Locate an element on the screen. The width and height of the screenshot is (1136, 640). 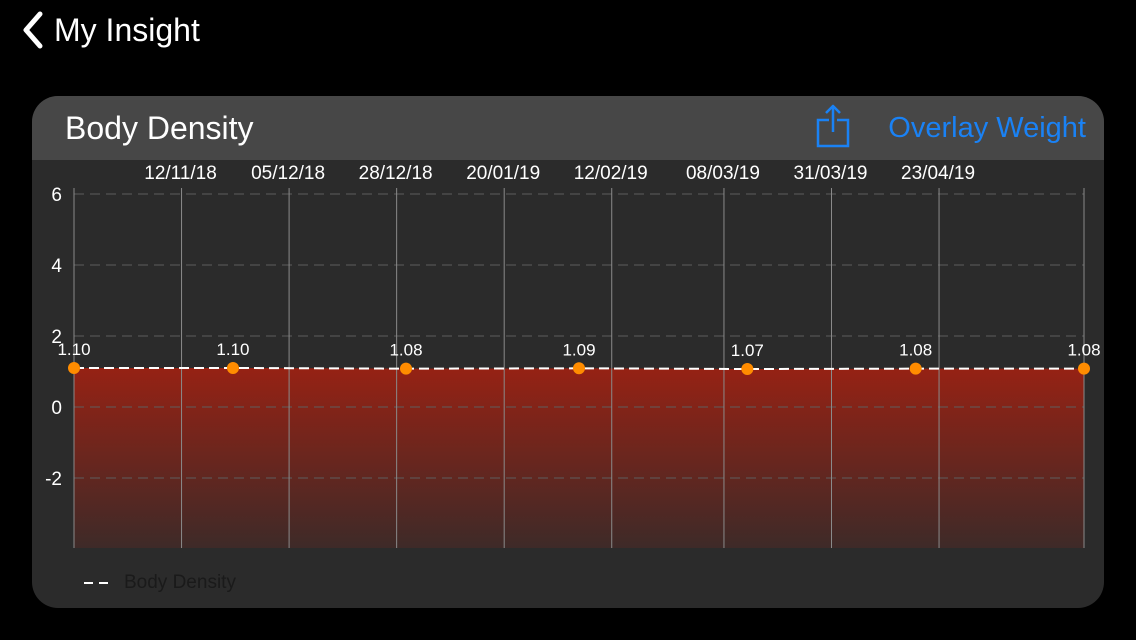
x-tick-label: 08/03/19 is located at coordinates (723, 173).